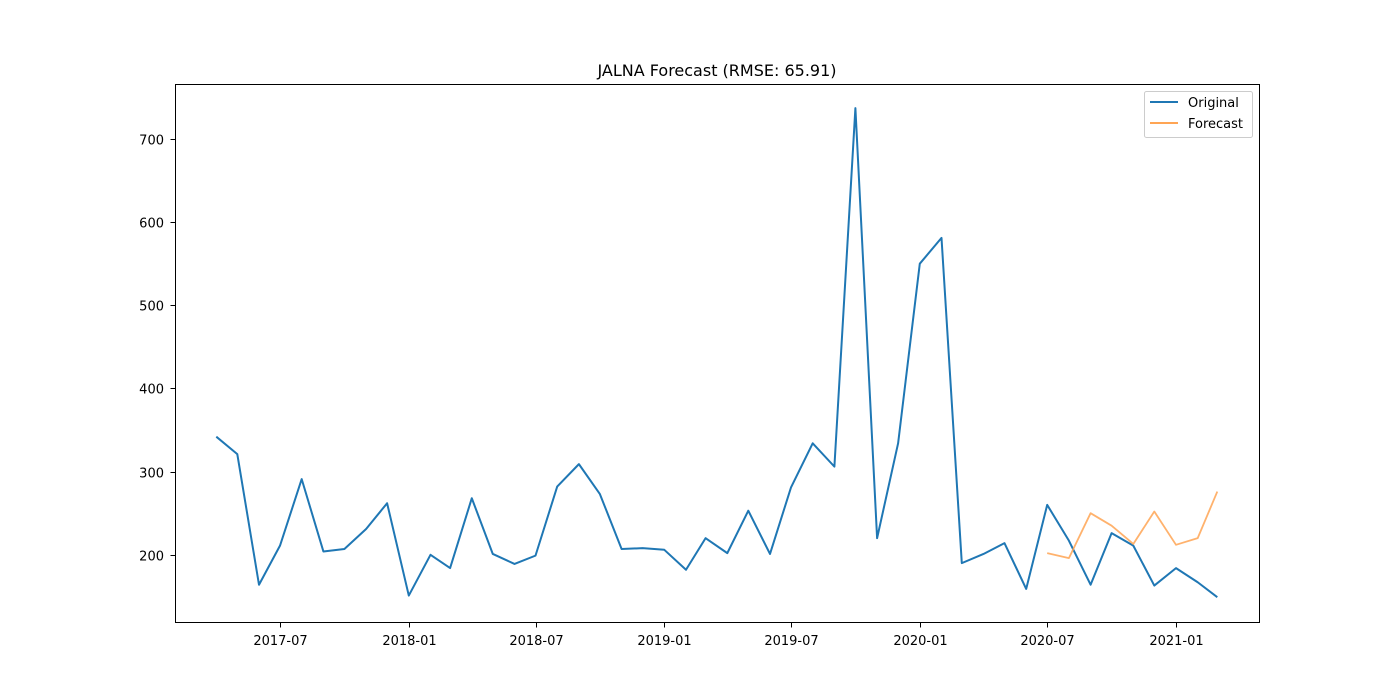 This screenshot has height=700, width=1400. Describe the element at coordinates (664, 641) in the screenshot. I see `x-tick-label: 2019-01` at that location.